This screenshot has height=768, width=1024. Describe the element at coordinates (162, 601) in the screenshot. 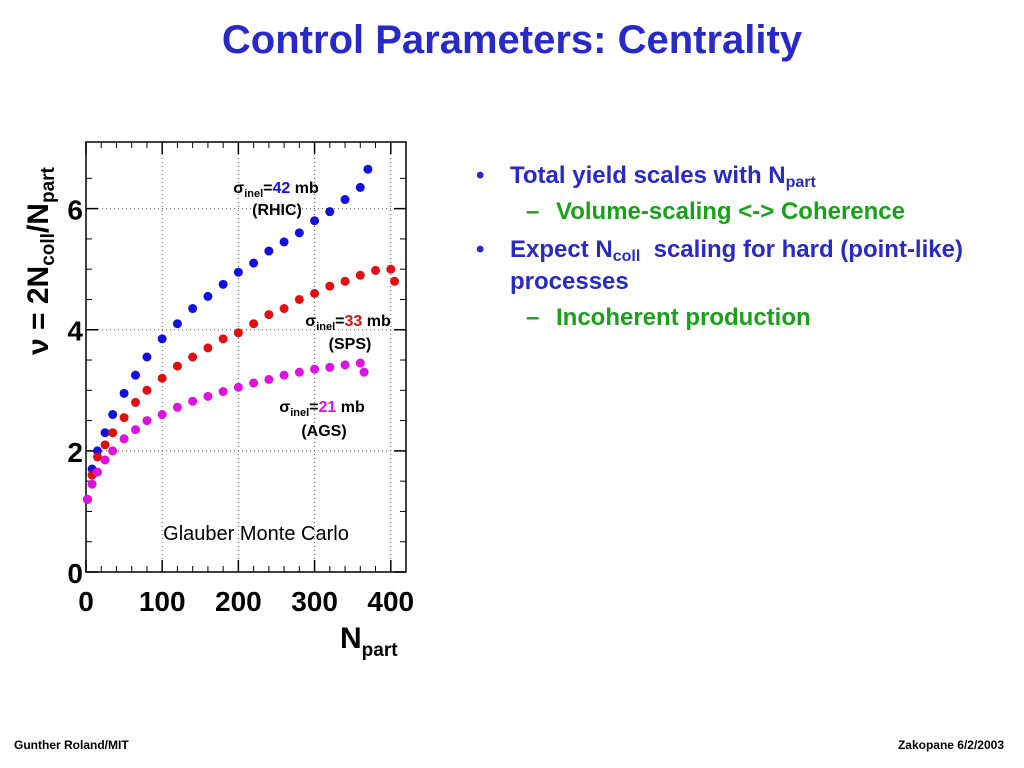

I see `x-tick-label: 100` at that location.